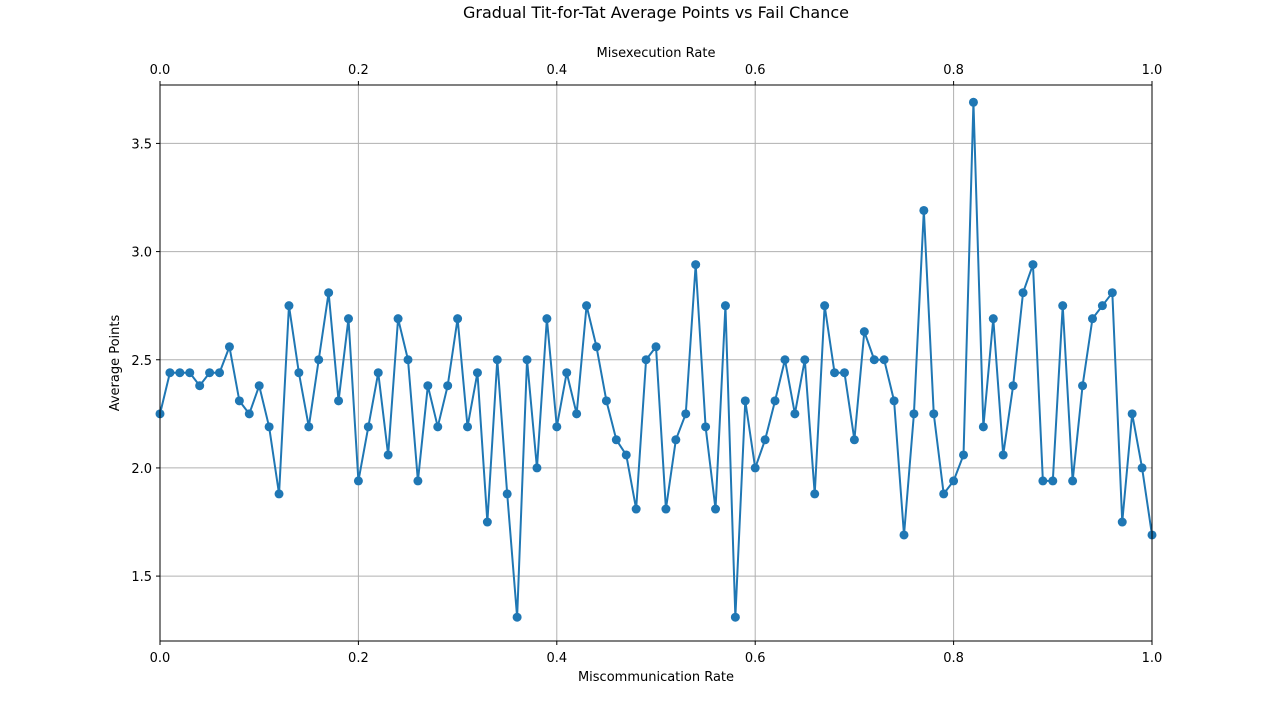 This screenshot has width=1280, height=719. I want to click on y-tick-label: 3.0, so click(141, 253).